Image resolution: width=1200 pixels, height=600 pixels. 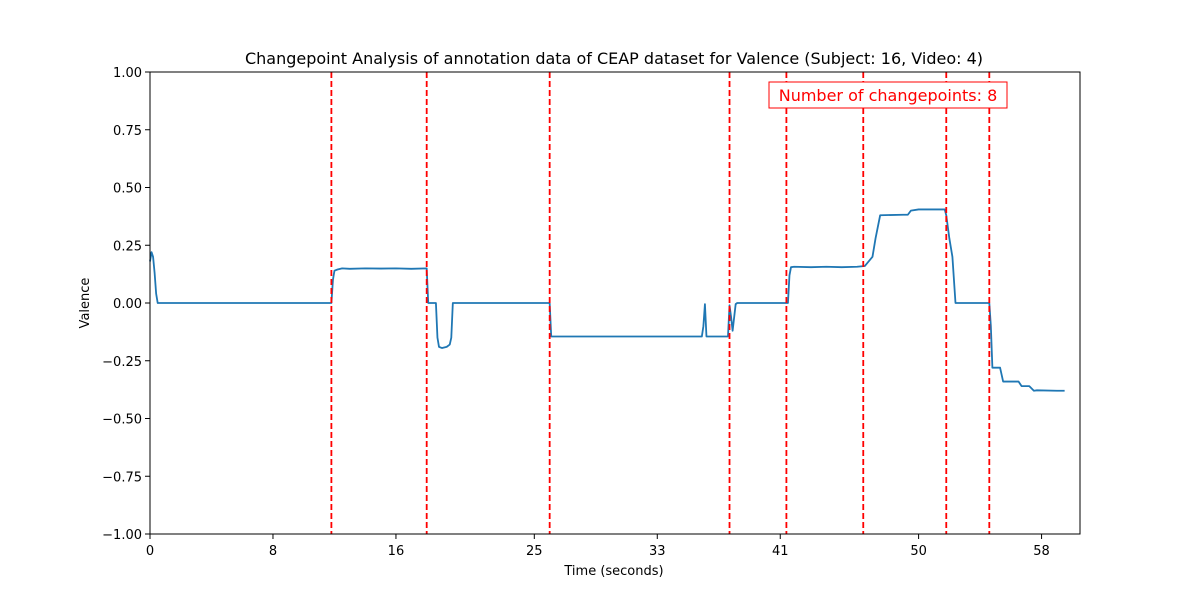 I want to click on y-tick-label: 0.25, so click(x=127, y=246).